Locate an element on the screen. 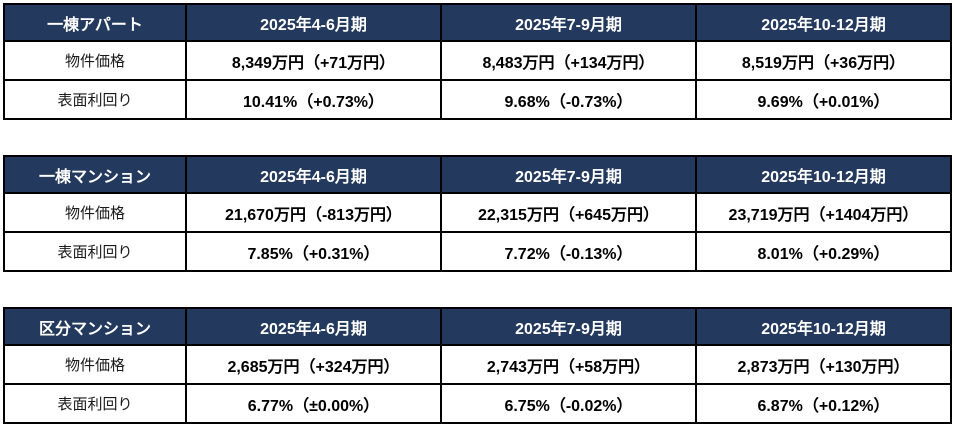 This screenshot has height=439, width=955. yield-value-cell: 7.85%（+0.31%） is located at coordinates (313, 251).